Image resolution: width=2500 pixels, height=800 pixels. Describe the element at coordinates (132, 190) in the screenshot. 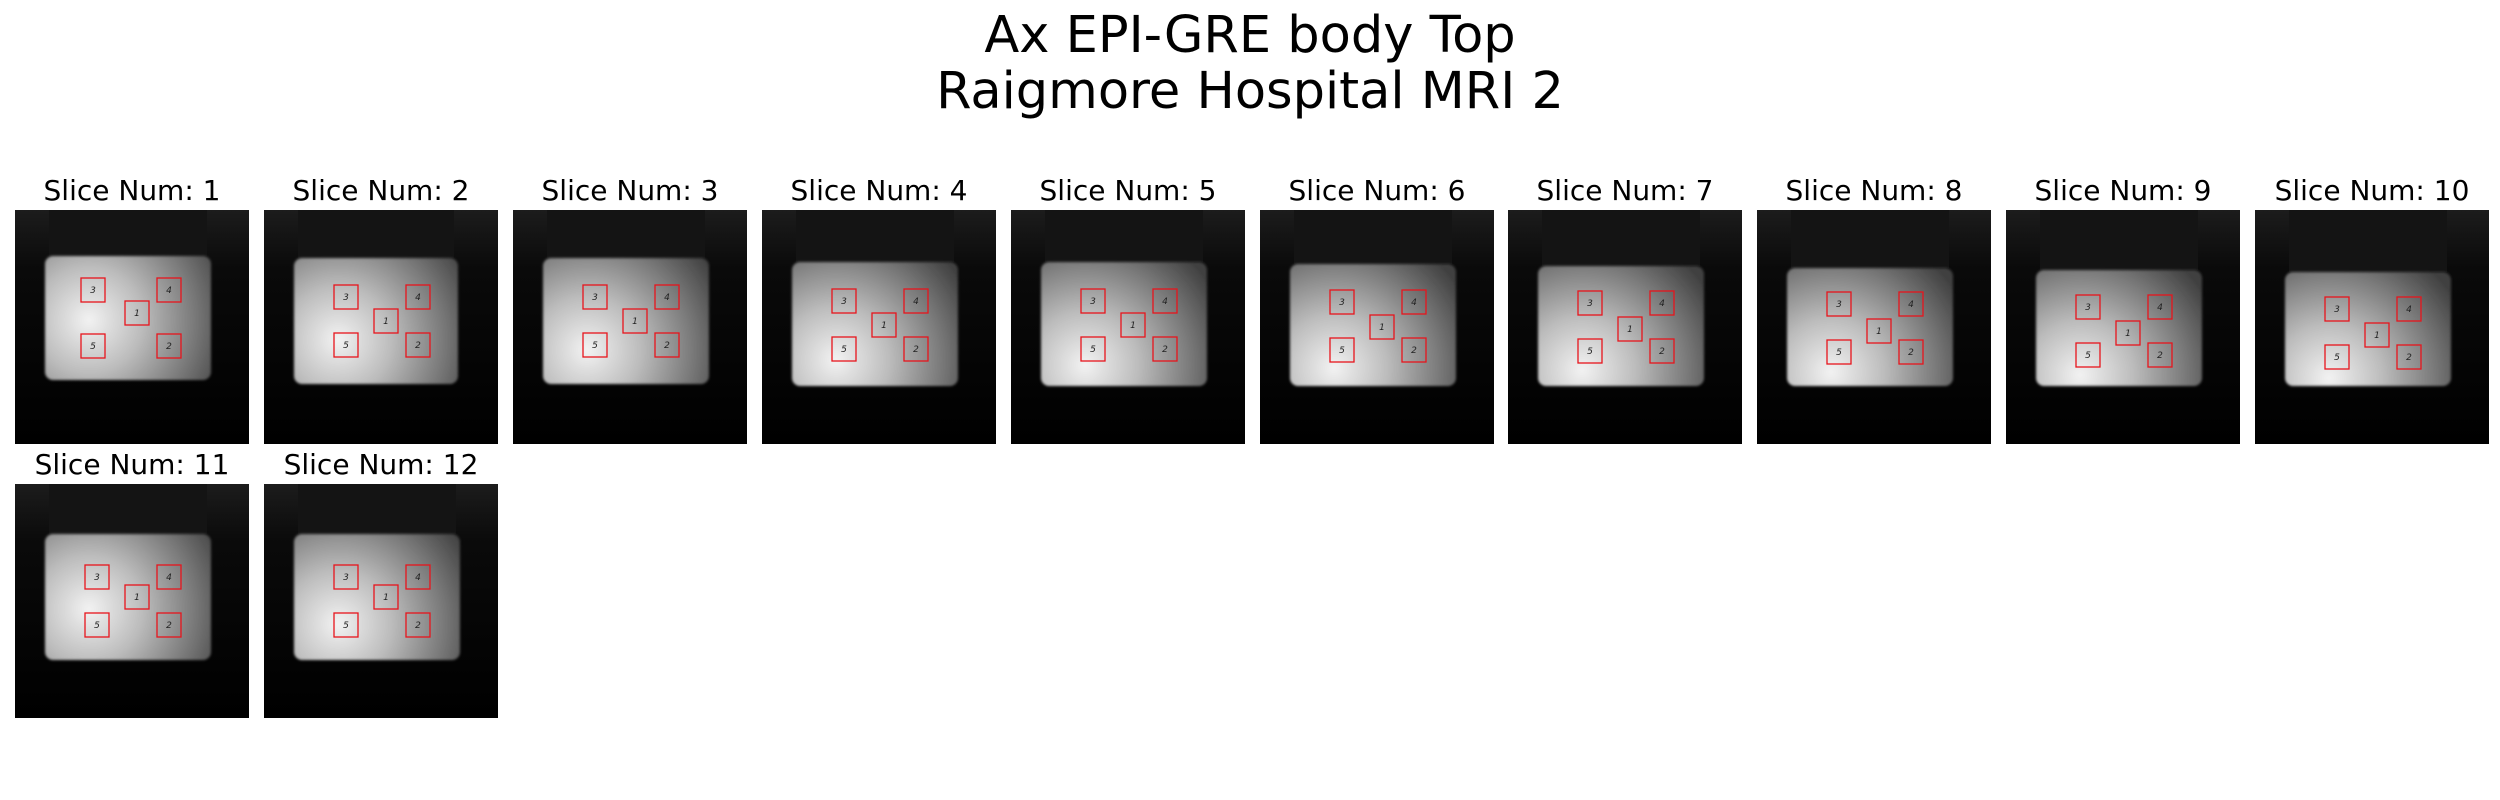

I see `slice-title: Slice Num: 1` at that location.